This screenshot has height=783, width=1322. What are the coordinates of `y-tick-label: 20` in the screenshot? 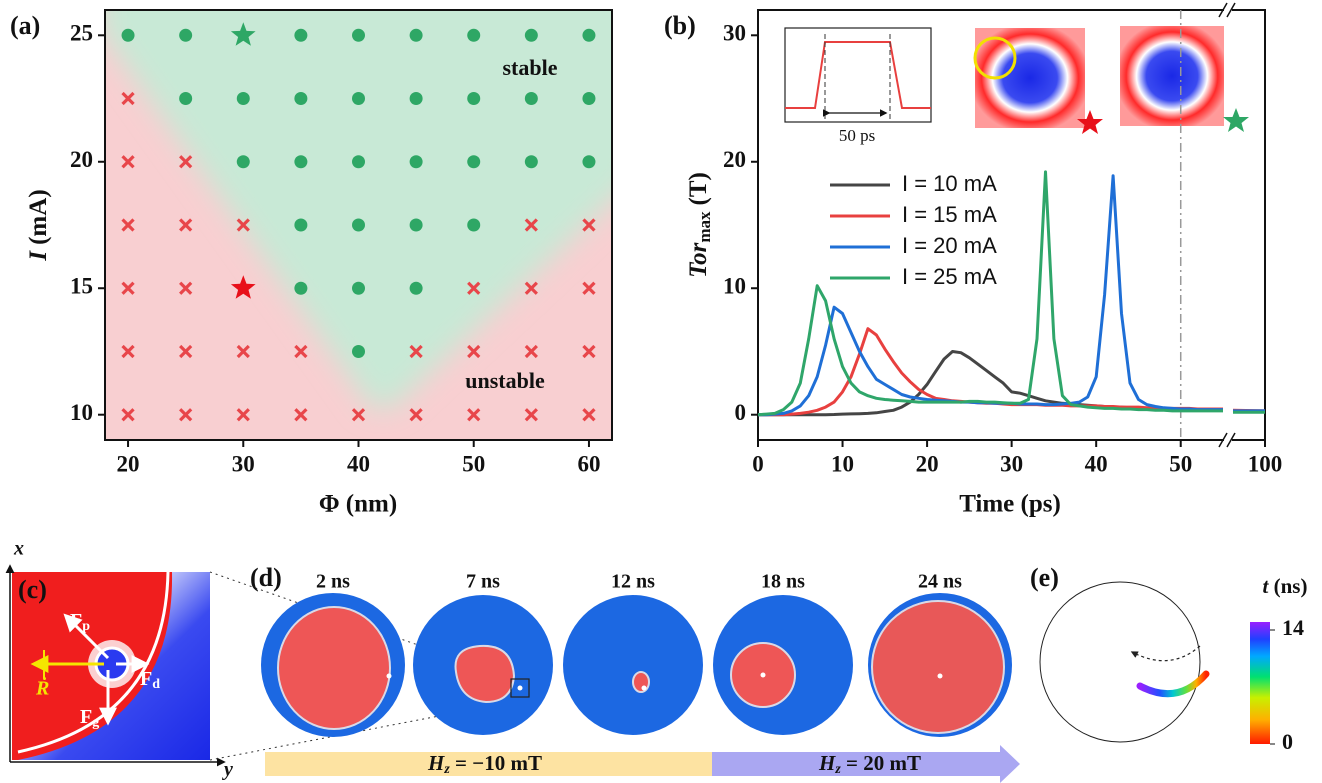 It's located at (734, 159).